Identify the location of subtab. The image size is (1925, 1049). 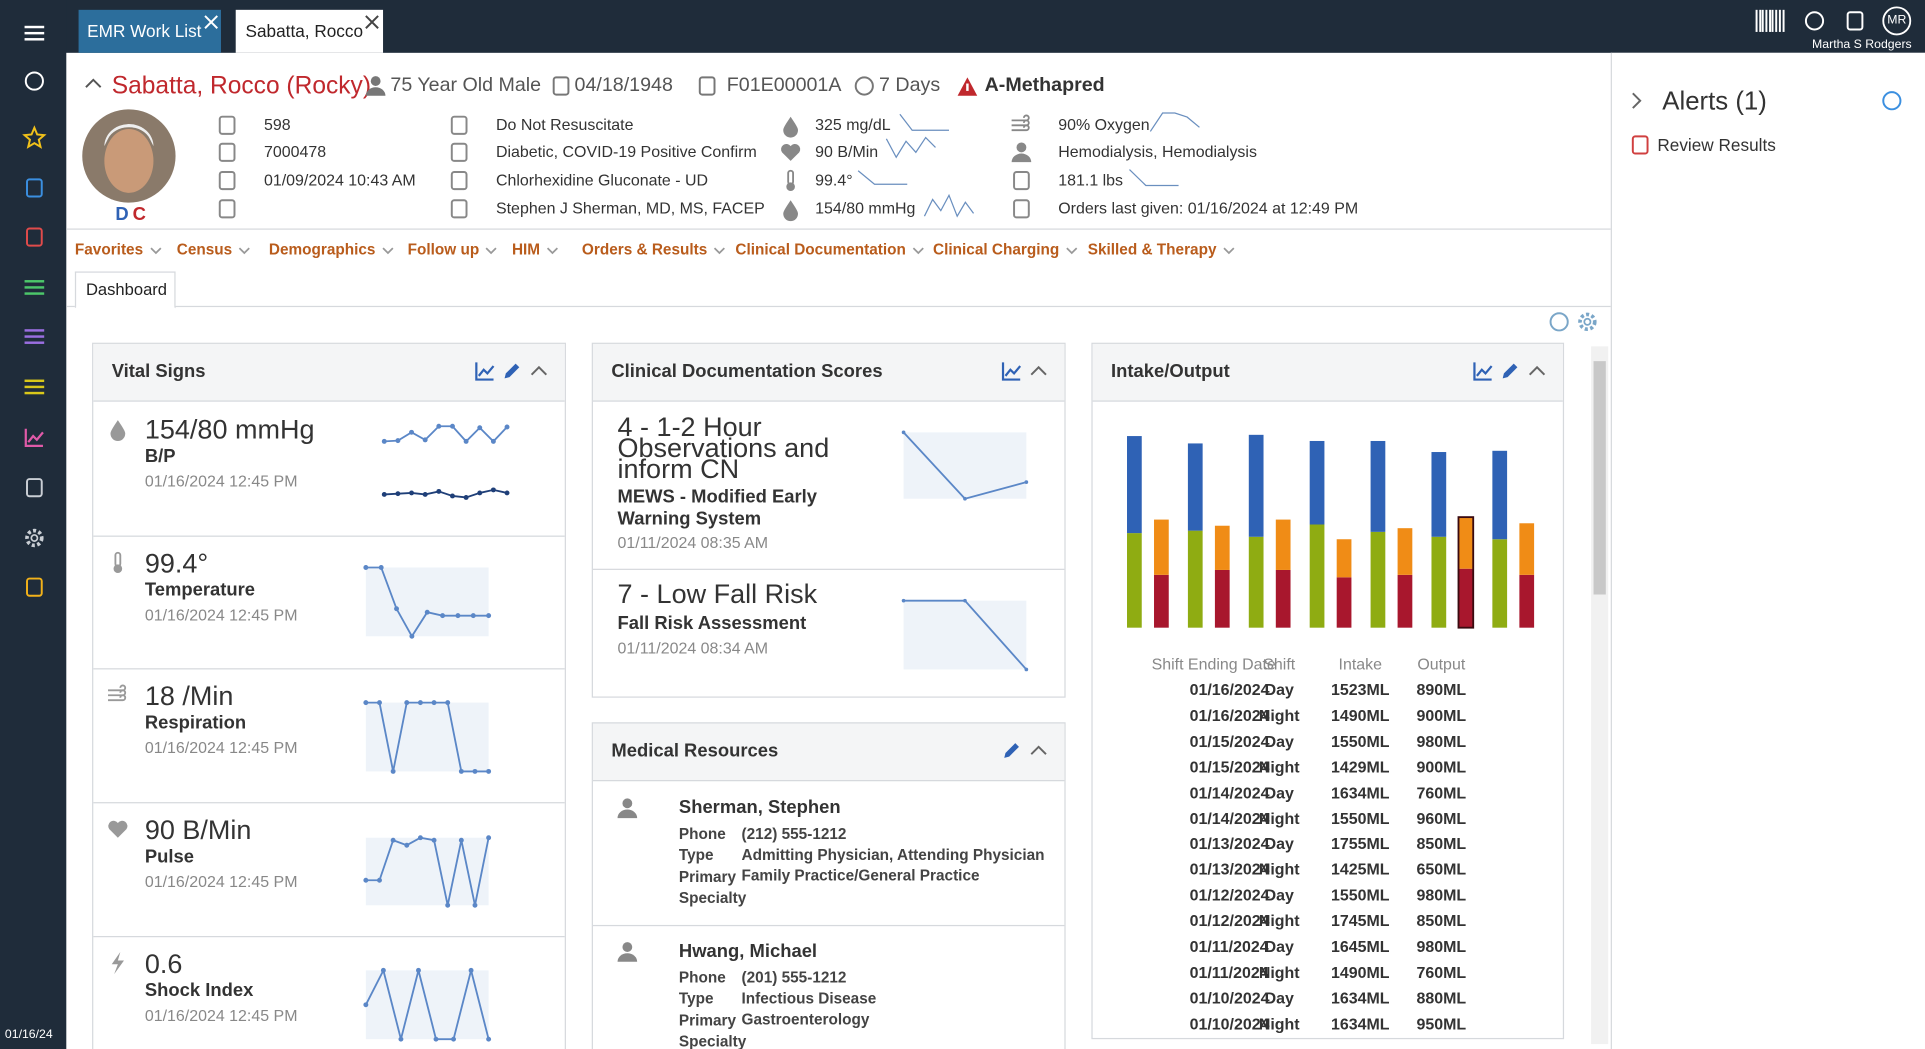
(125, 290).